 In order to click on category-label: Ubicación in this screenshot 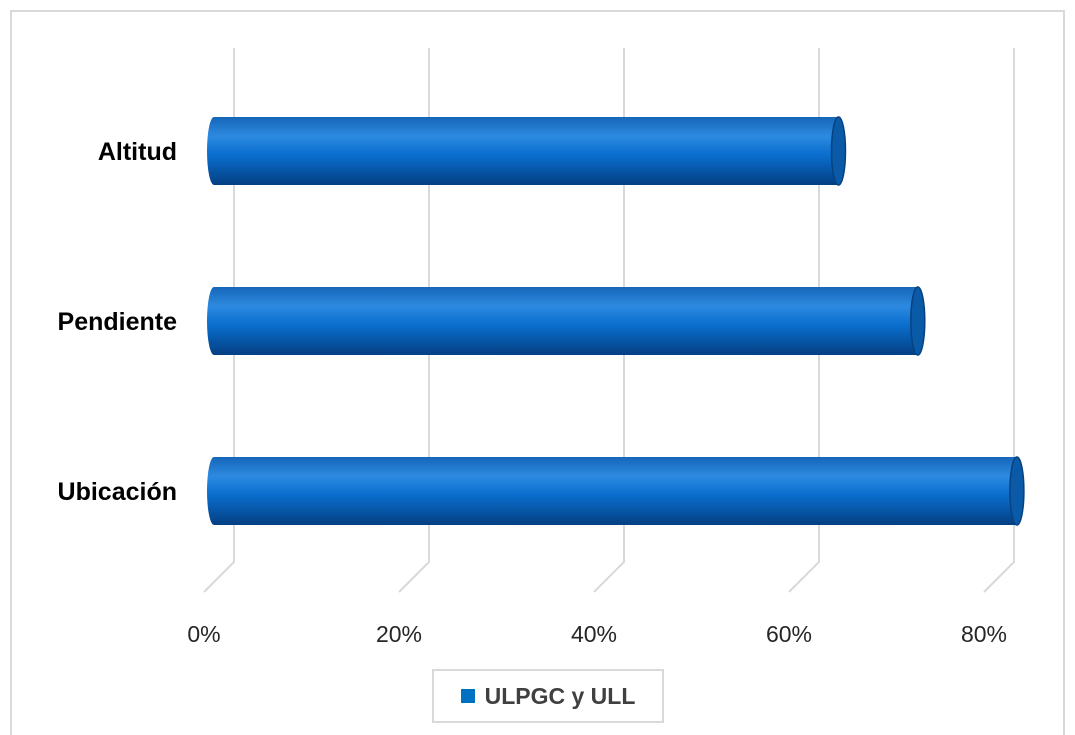, I will do `click(117, 492)`.